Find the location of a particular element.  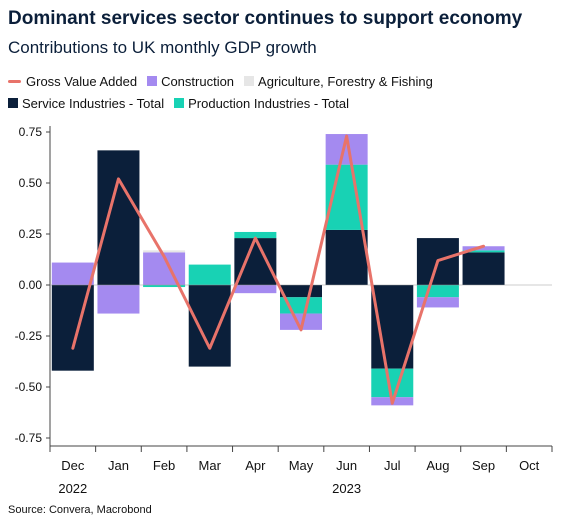

x-tick-label: Mar is located at coordinates (210, 465).